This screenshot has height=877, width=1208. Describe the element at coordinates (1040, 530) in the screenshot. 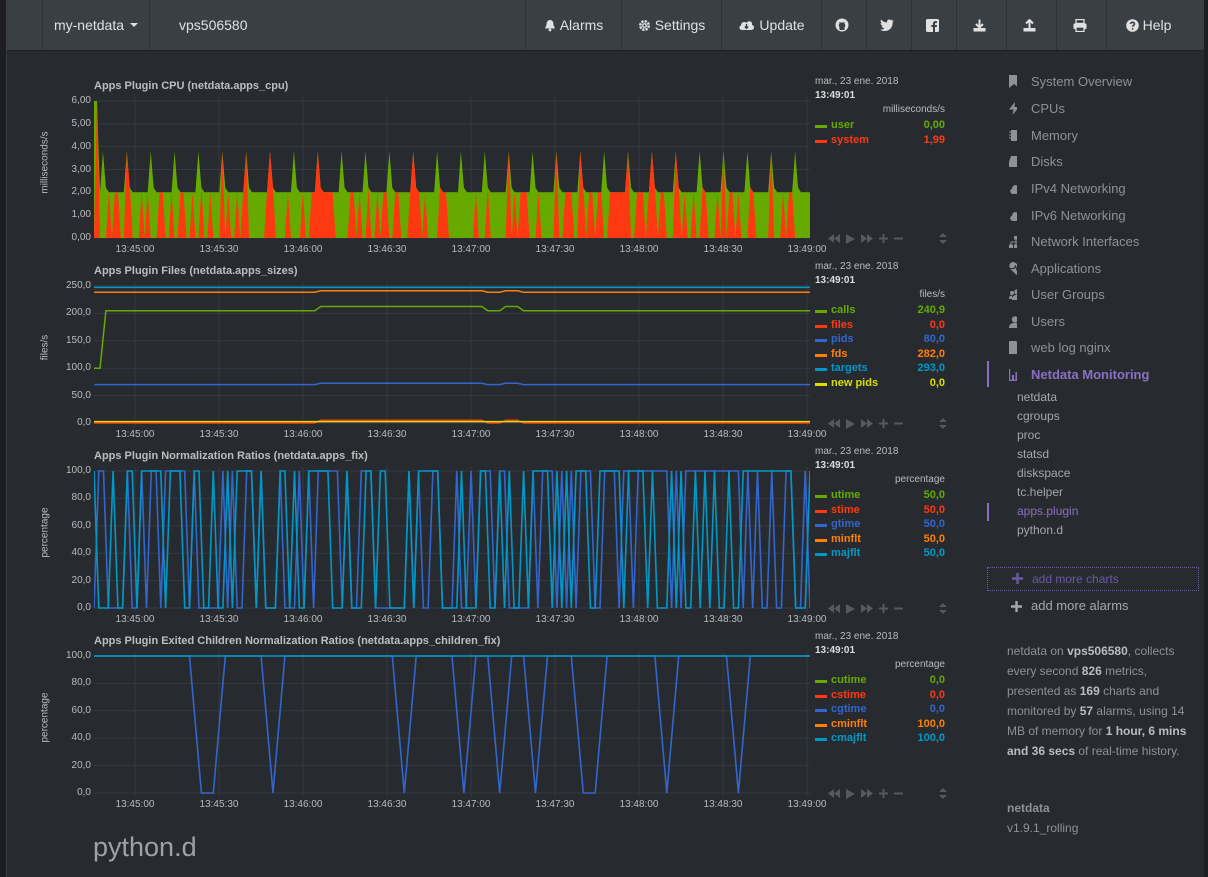

I see `sidebar-subitem-python-d: python.d` at that location.